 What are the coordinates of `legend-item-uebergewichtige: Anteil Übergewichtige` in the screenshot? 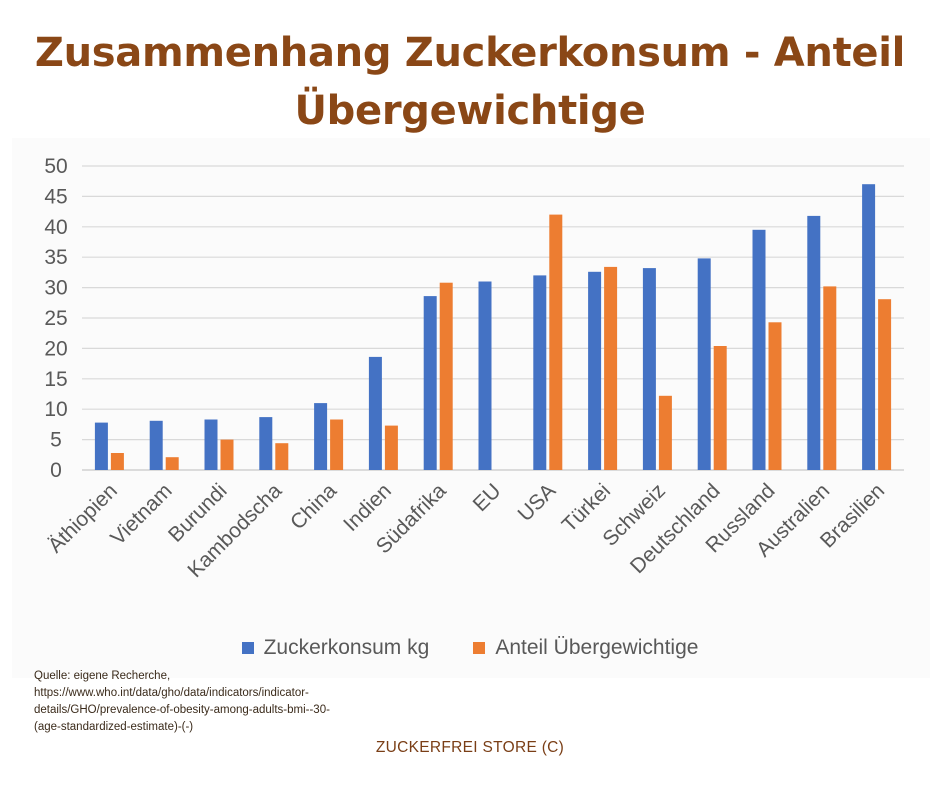 It's located at (585, 648).